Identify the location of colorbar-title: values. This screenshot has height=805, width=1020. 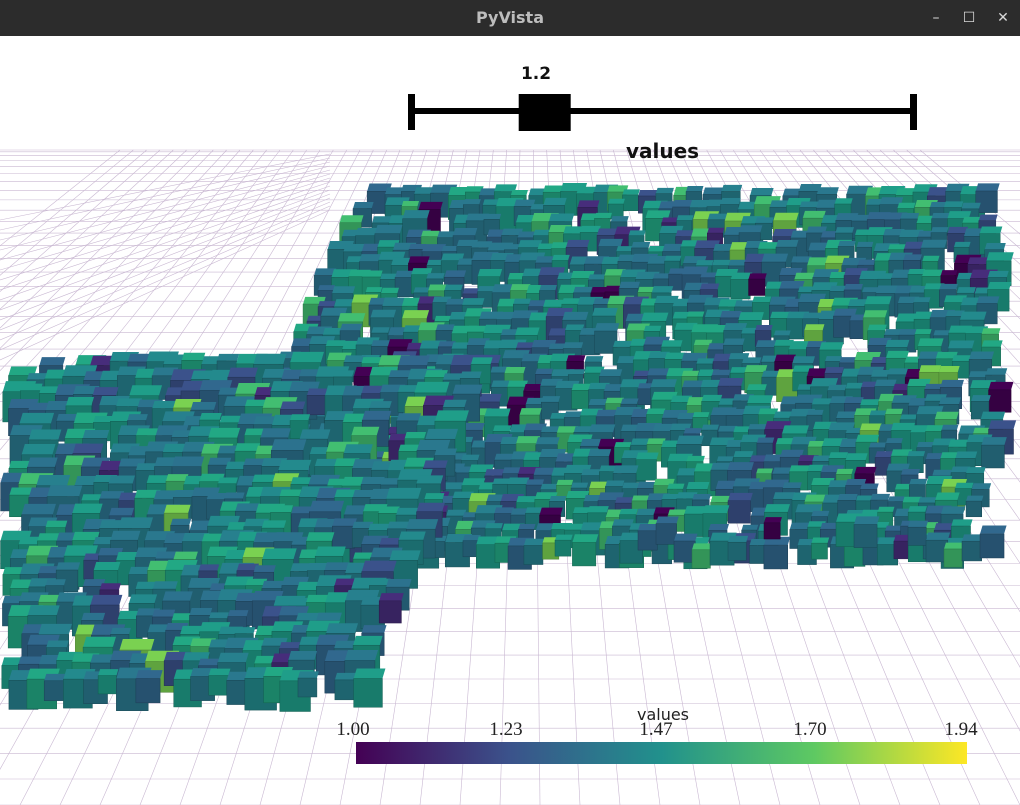
(663, 714).